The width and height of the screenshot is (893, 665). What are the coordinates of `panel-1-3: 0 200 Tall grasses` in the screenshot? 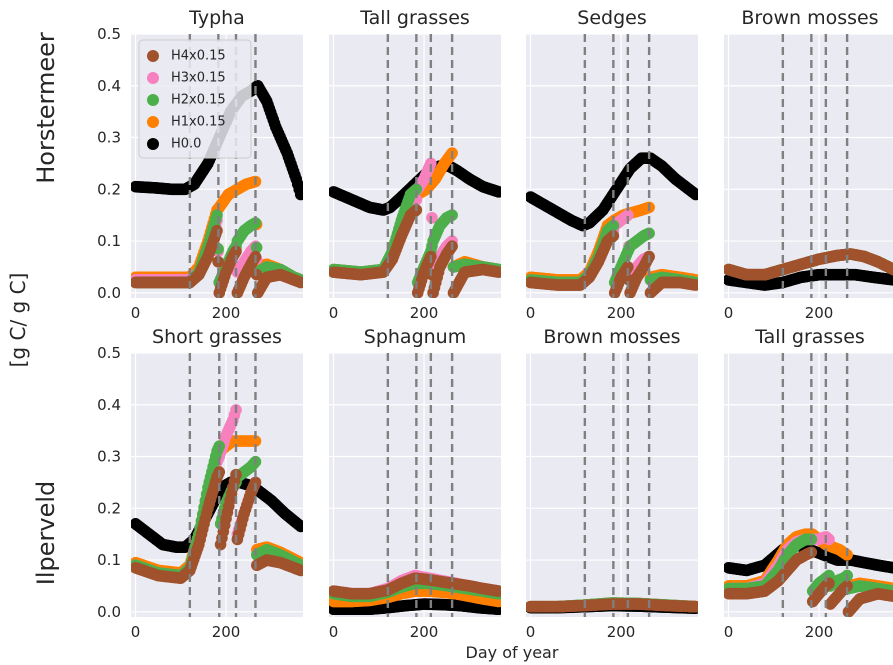 It's located at (808, 483).